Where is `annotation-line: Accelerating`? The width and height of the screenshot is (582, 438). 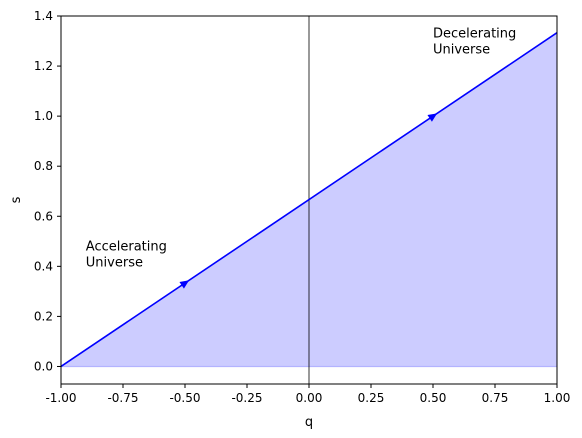 annotation-line: Accelerating is located at coordinates (126, 246).